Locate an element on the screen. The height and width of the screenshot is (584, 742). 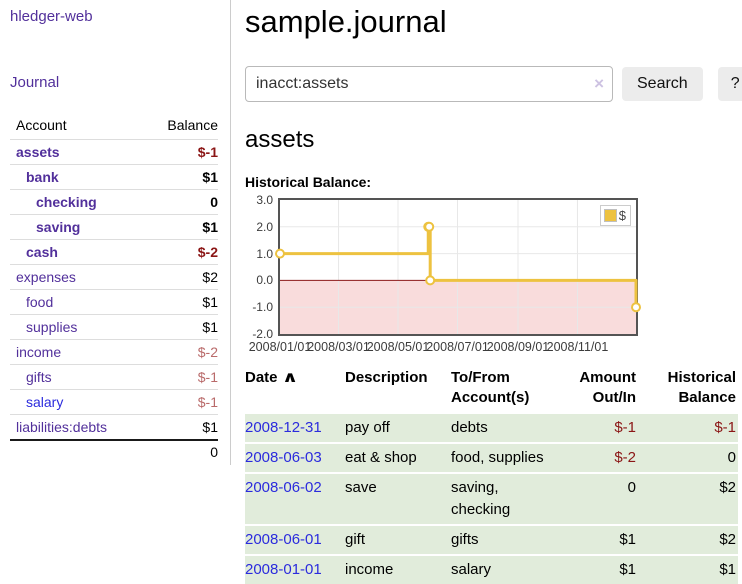
register-row: 2008-12-31 pay off debts $-1 $-1 is located at coordinates (491, 428).